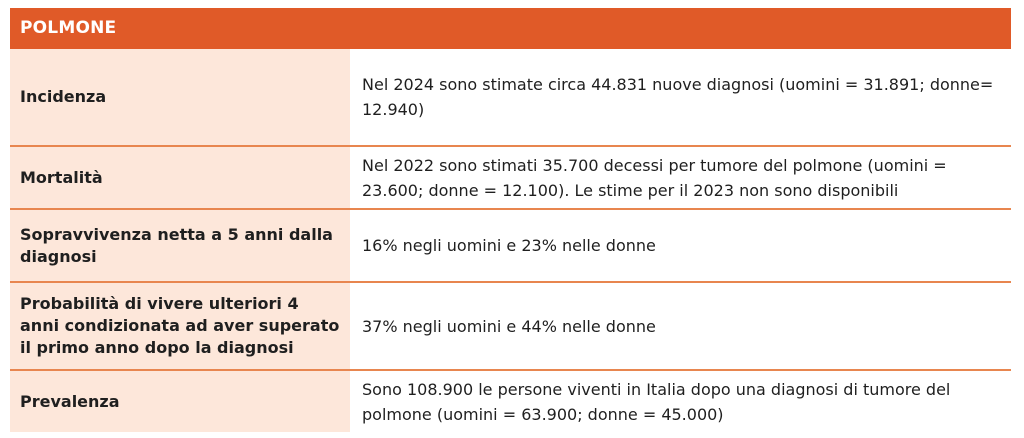 Image resolution: width=1024 pixels, height=438 pixels. What do you see at coordinates (180, 97) in the screenshot?
I see `row-label: Incidenza` at bounding box center [180, 97].